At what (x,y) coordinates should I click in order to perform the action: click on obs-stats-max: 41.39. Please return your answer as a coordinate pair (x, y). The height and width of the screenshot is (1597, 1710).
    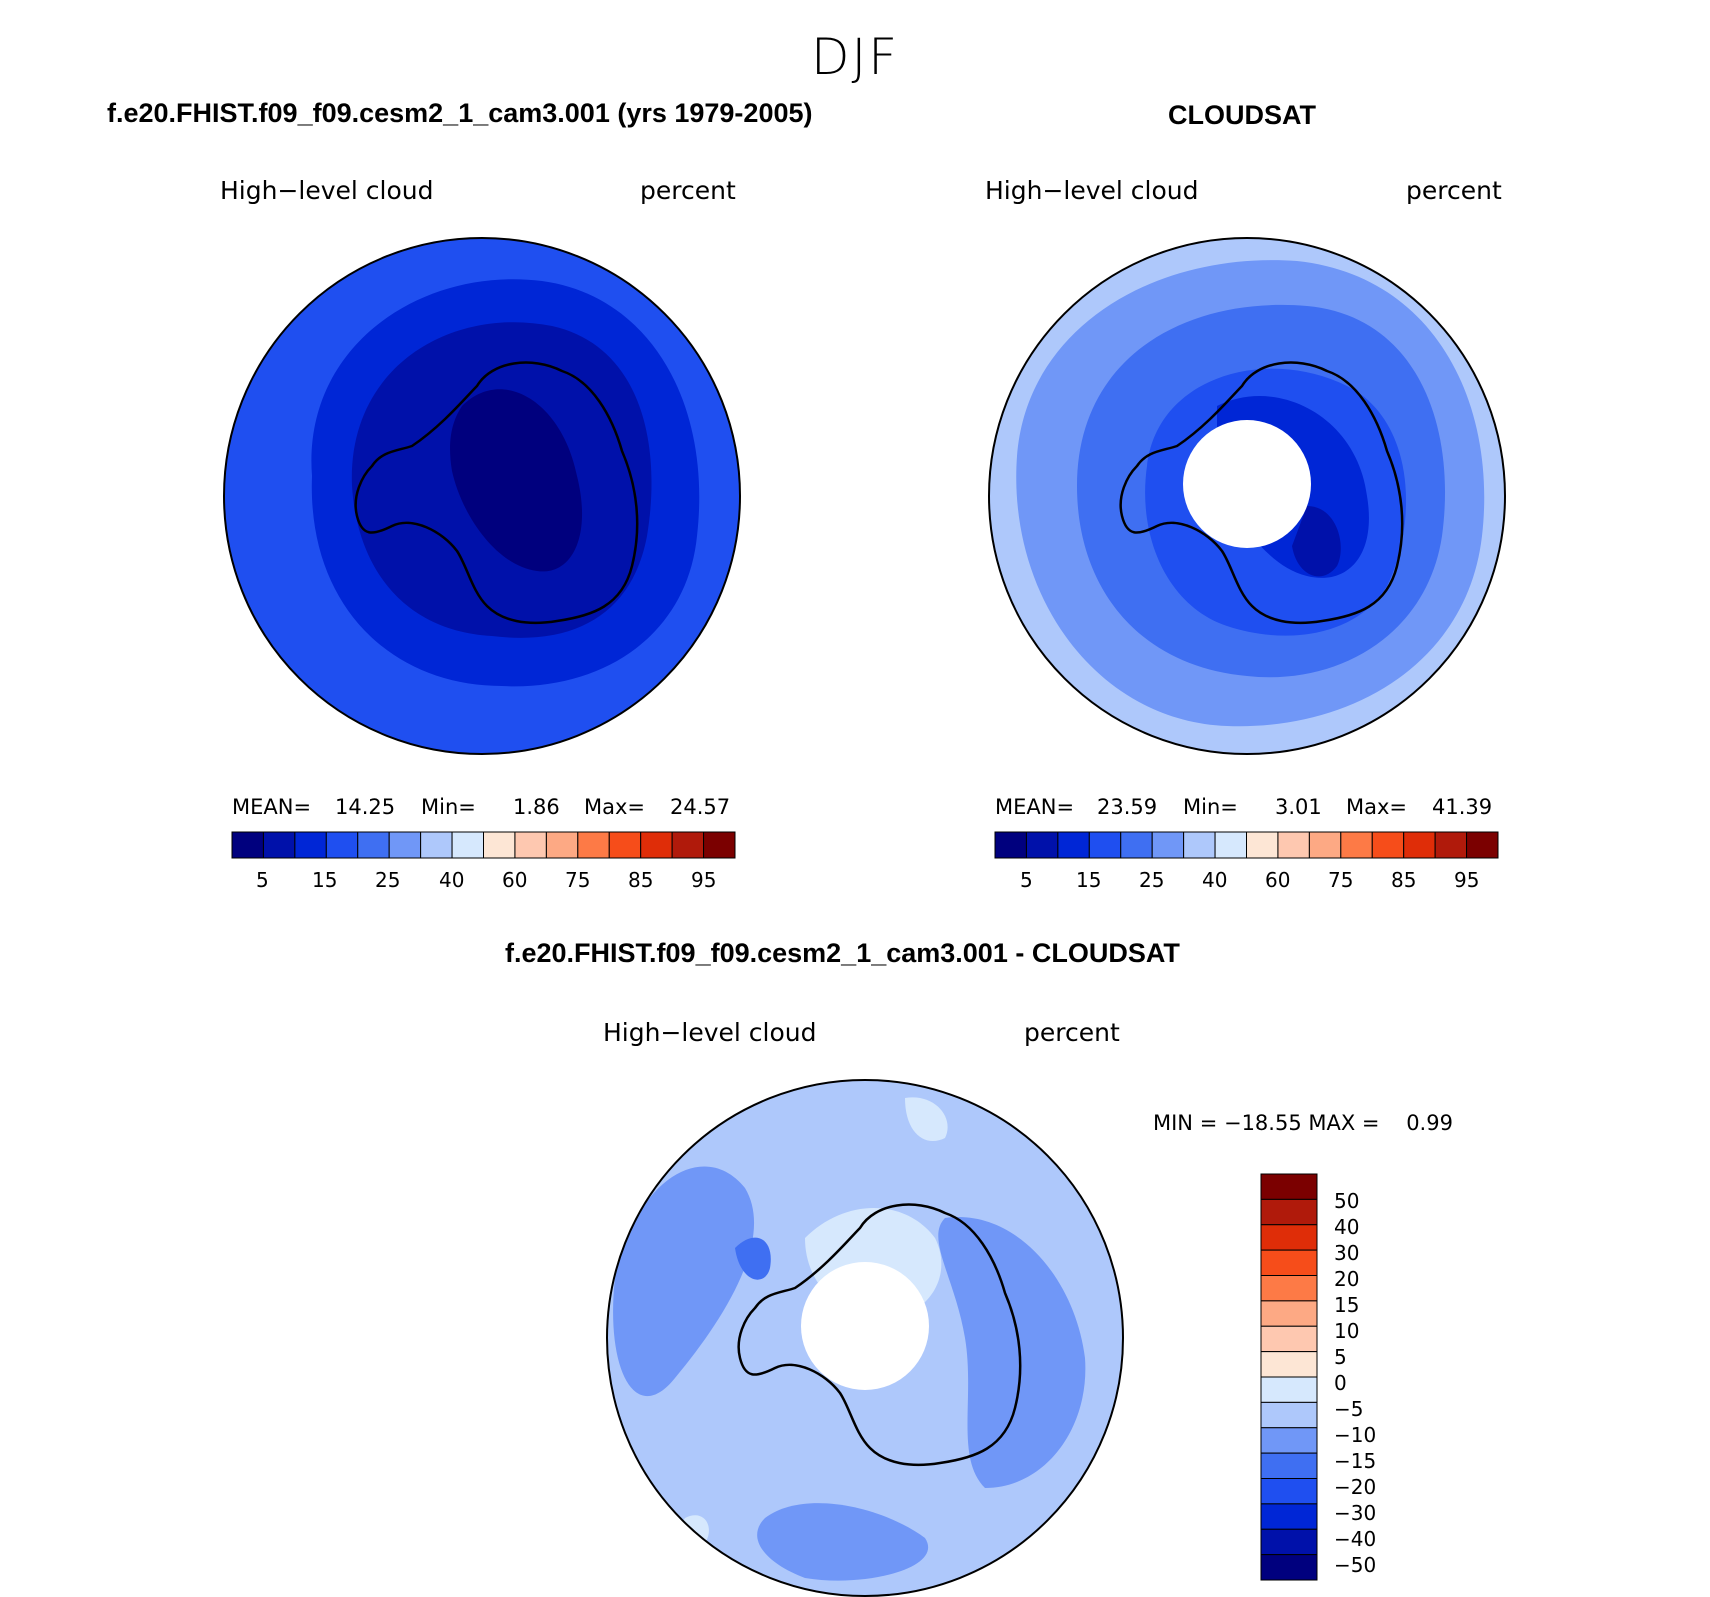
    Looking at the image, I should click on (1462, 807).